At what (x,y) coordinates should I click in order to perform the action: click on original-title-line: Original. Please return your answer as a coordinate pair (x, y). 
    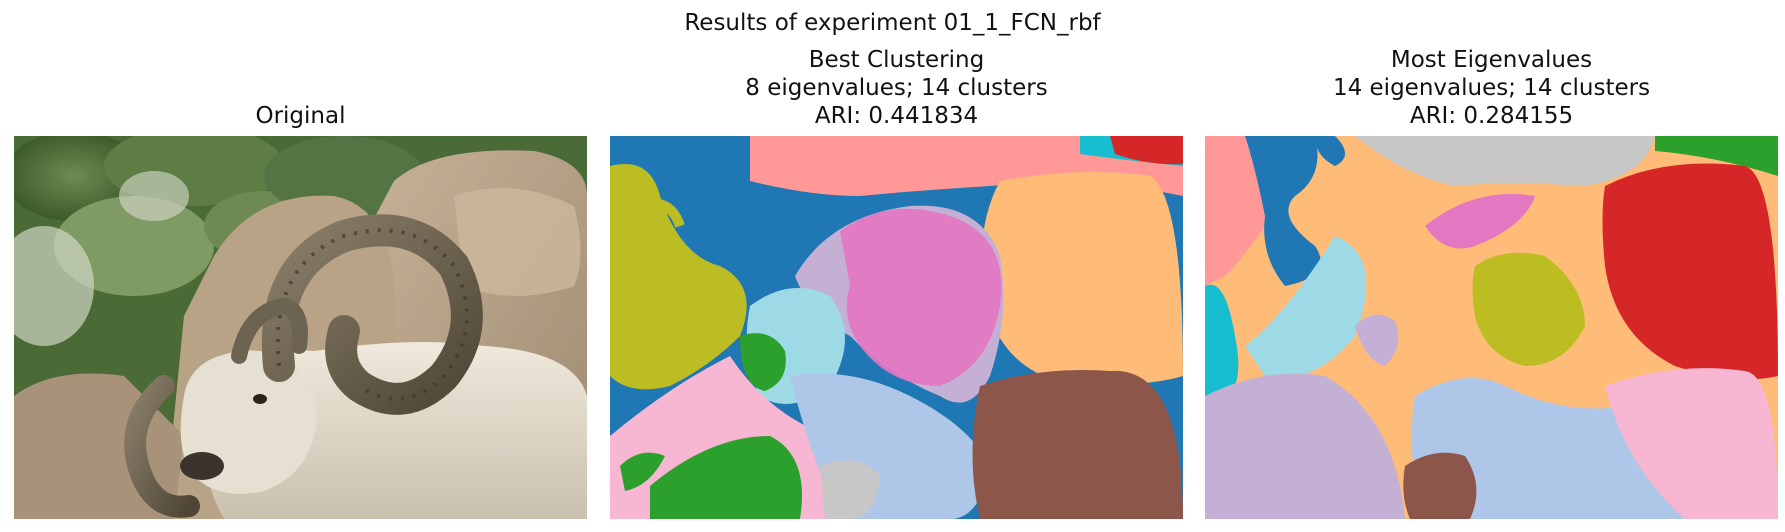
    Looking at the image, I should click on (300, 116).